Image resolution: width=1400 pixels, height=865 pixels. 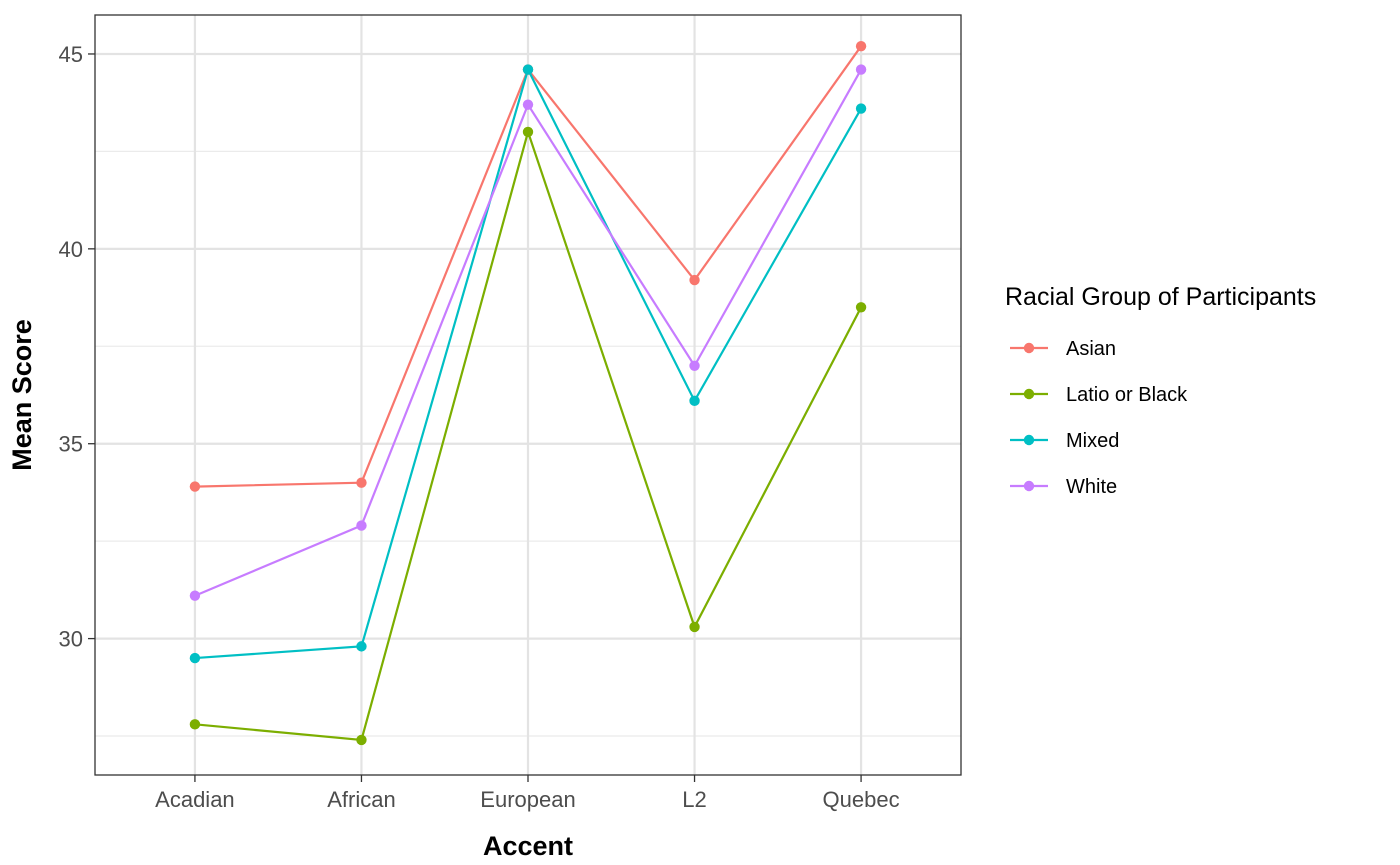 I want to click on x-tick-label: European, so click(x=527, y=799).